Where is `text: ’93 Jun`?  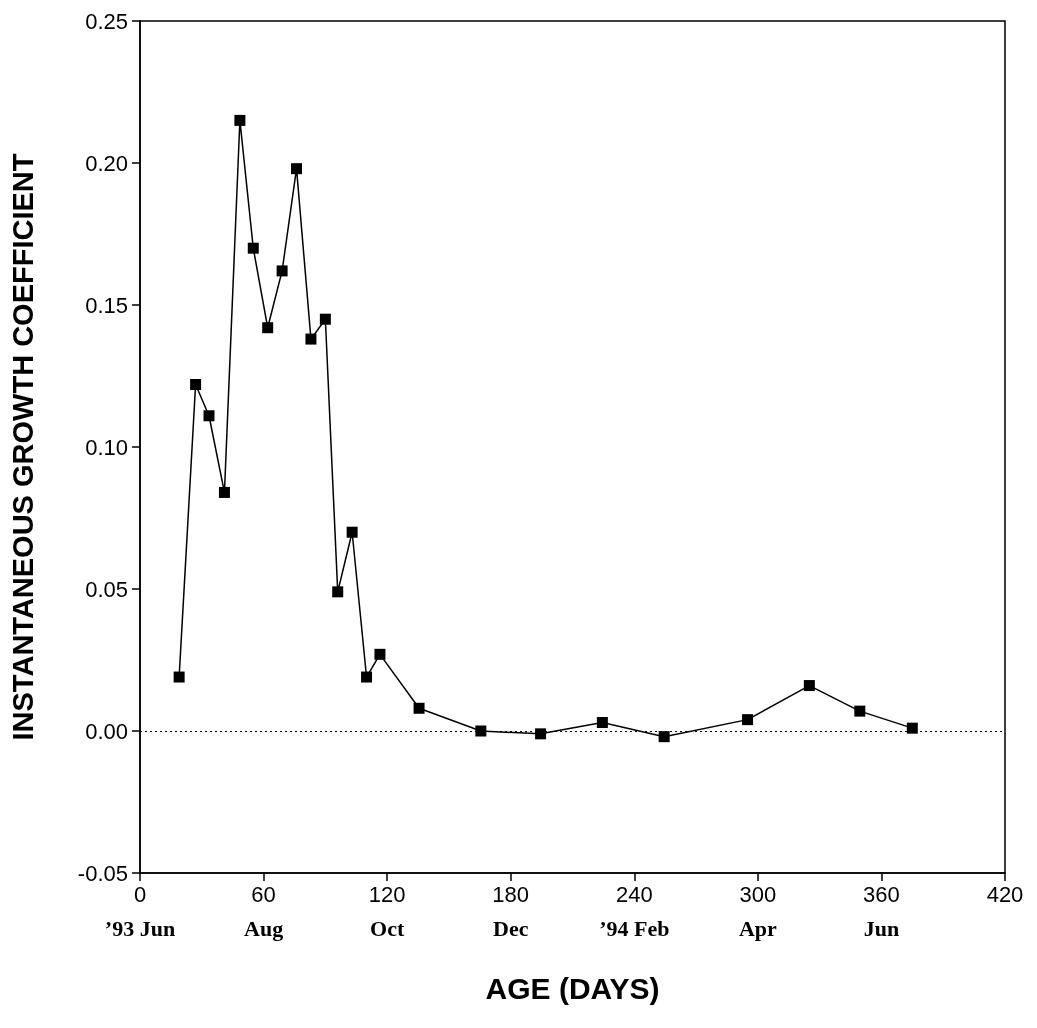
text: ’93 Jun is located at coordinates (140, 928).